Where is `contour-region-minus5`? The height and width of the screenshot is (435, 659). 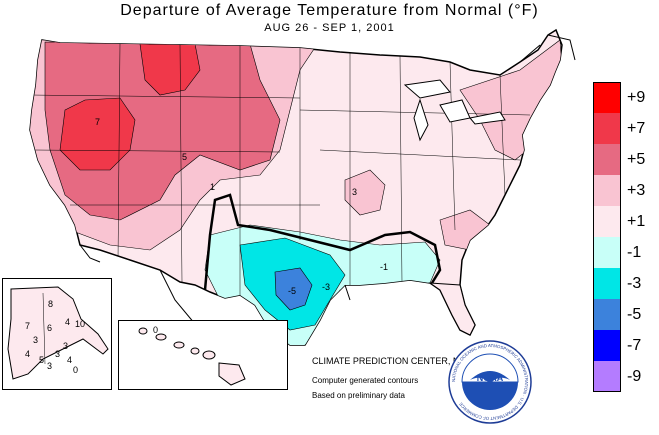 contour-region-minus5 is located at coordinates (293, 289).